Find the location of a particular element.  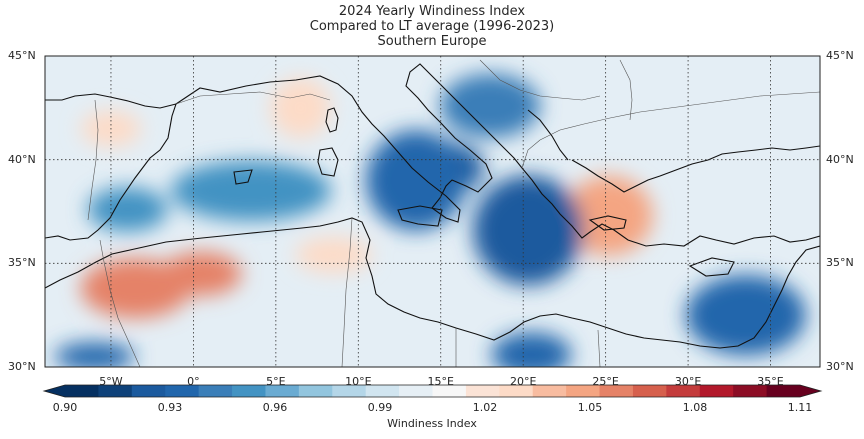

lat-label-right: 35°N is located at coordinates (840, 263).